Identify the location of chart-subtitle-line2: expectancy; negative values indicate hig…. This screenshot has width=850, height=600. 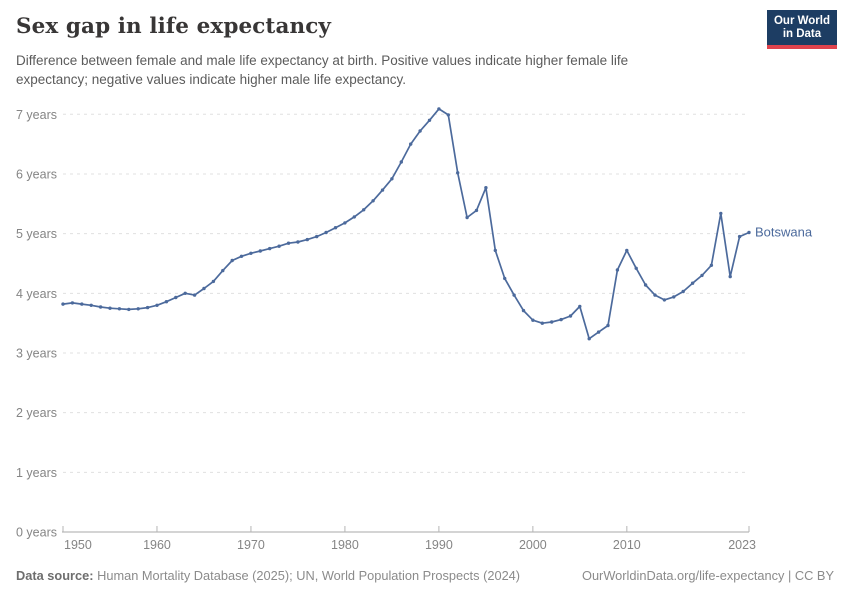
(211, 79).